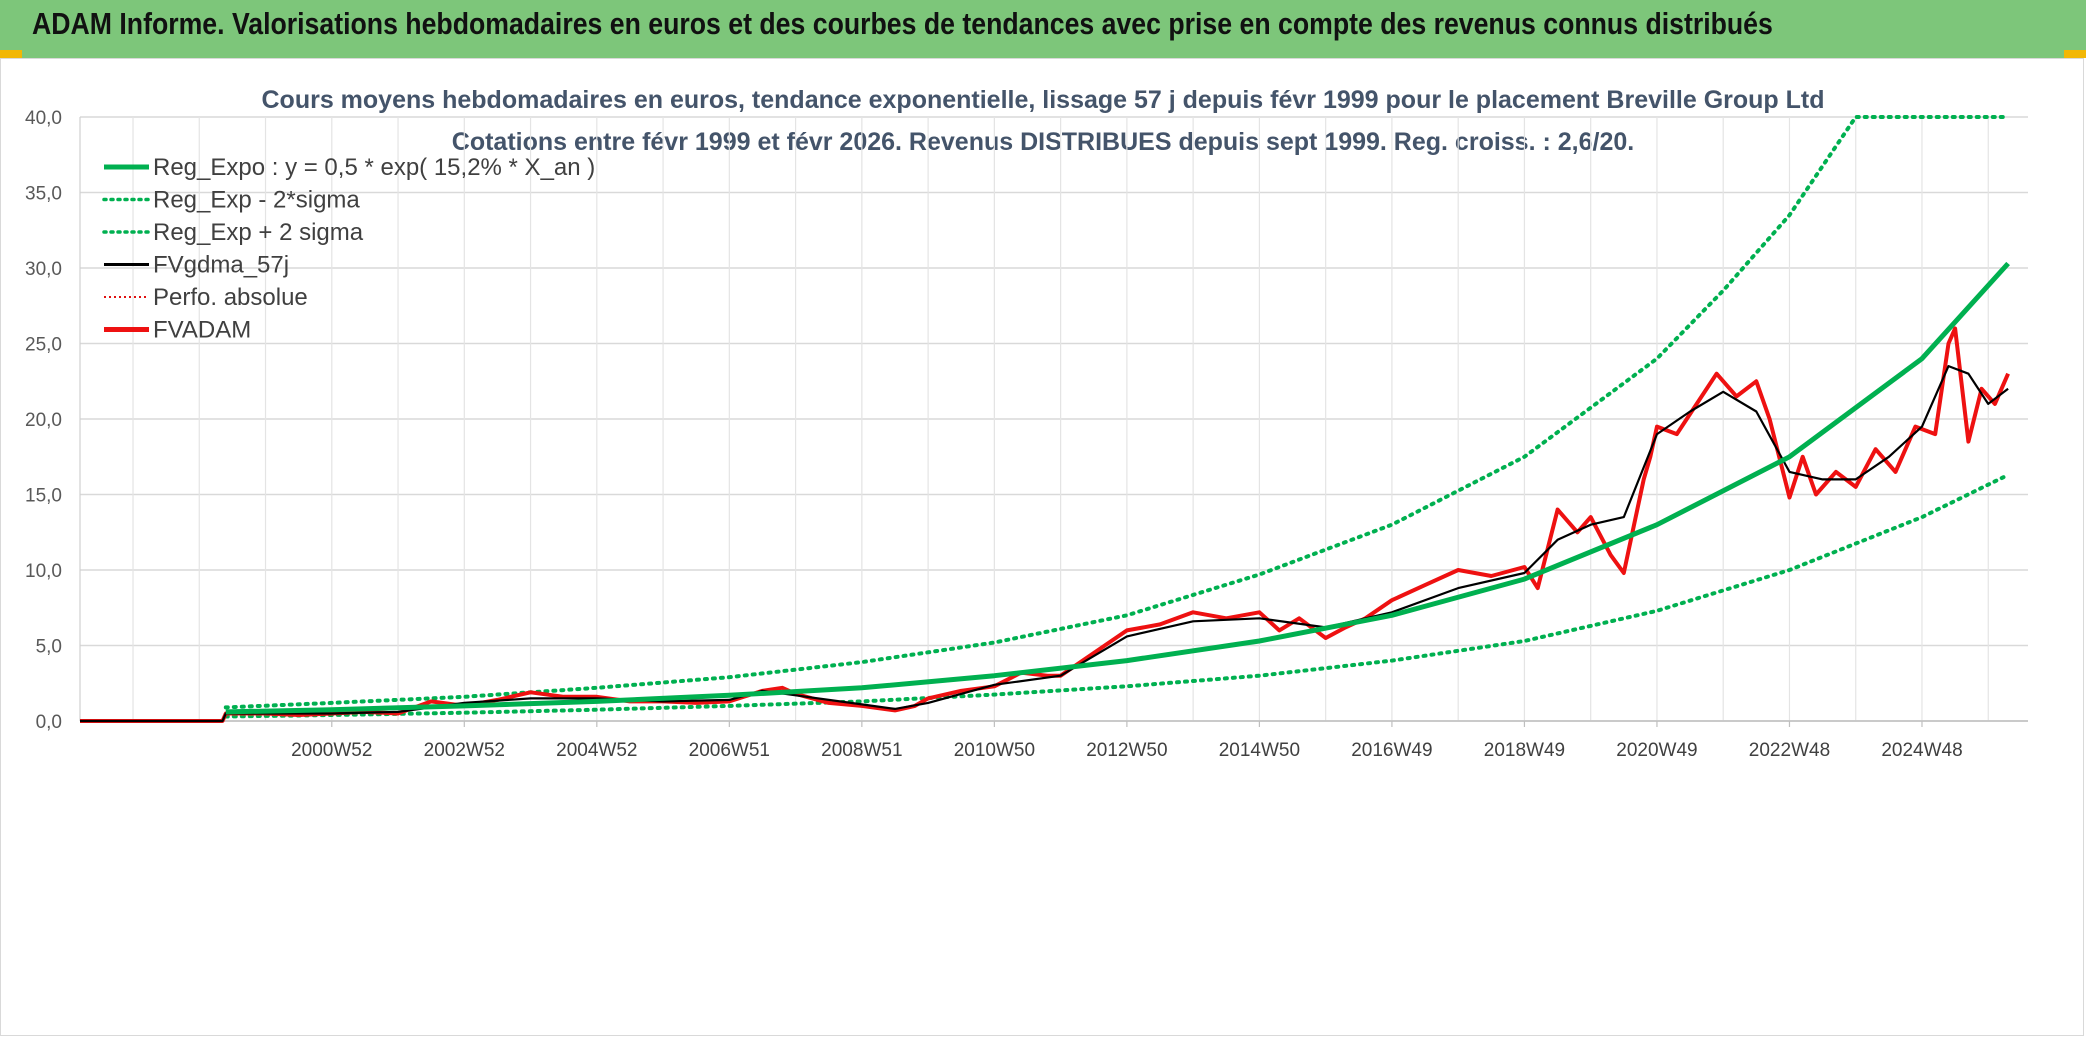  What do you see at coordinates (464, 750) in the screenshot?
I see `x-tick-label: 2002W52` at bounding box center [464, 750].